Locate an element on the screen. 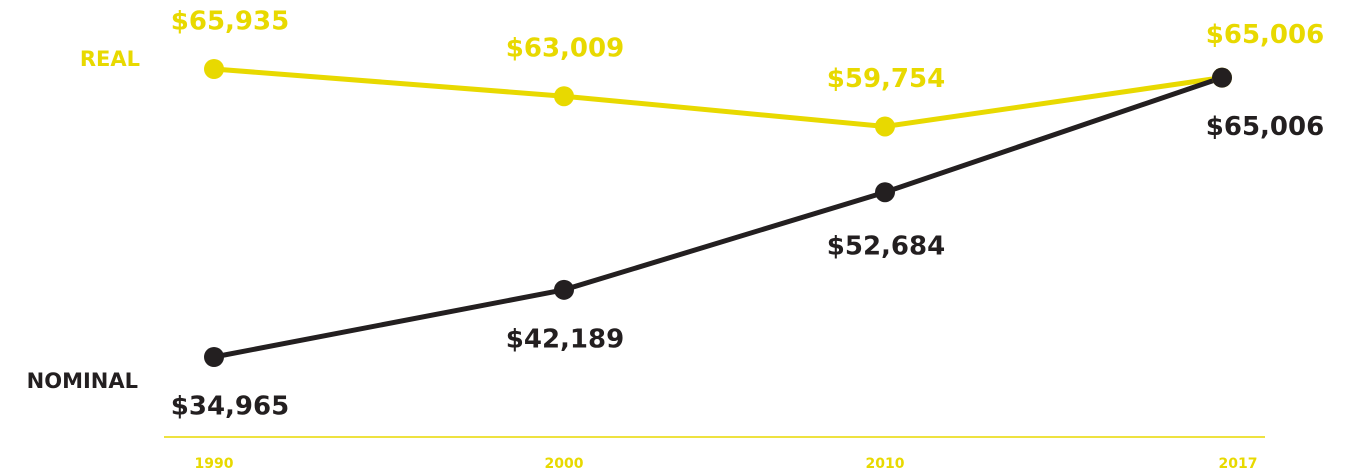 This screenshot has height=475, width=1346. x-tick-label: 2010 is located at coordinates (885, 464).